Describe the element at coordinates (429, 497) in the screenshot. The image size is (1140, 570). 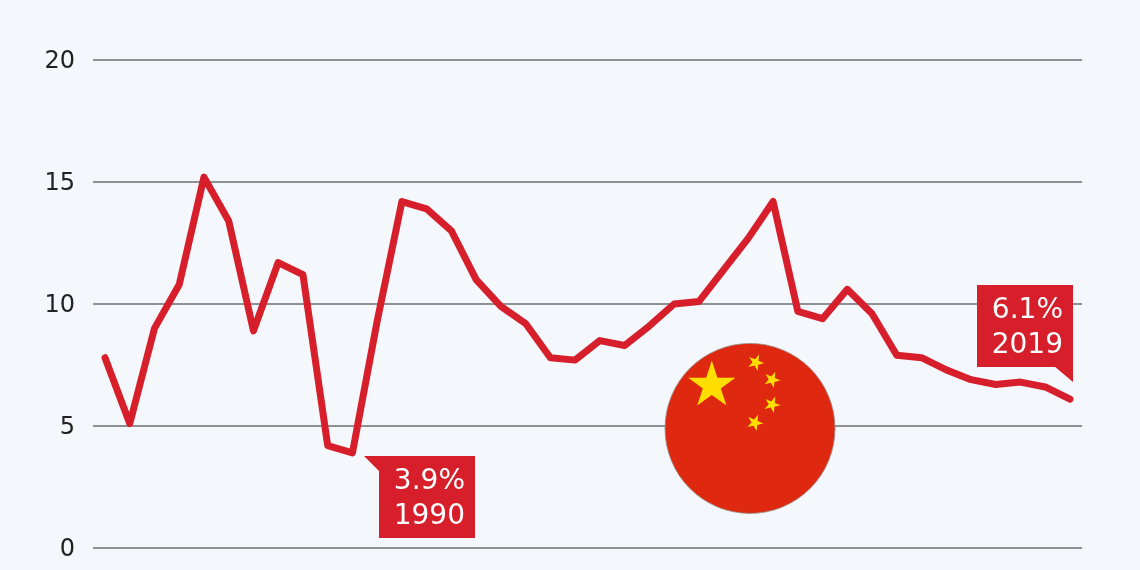
I see `annotation: 3.9% 1990` at that location.